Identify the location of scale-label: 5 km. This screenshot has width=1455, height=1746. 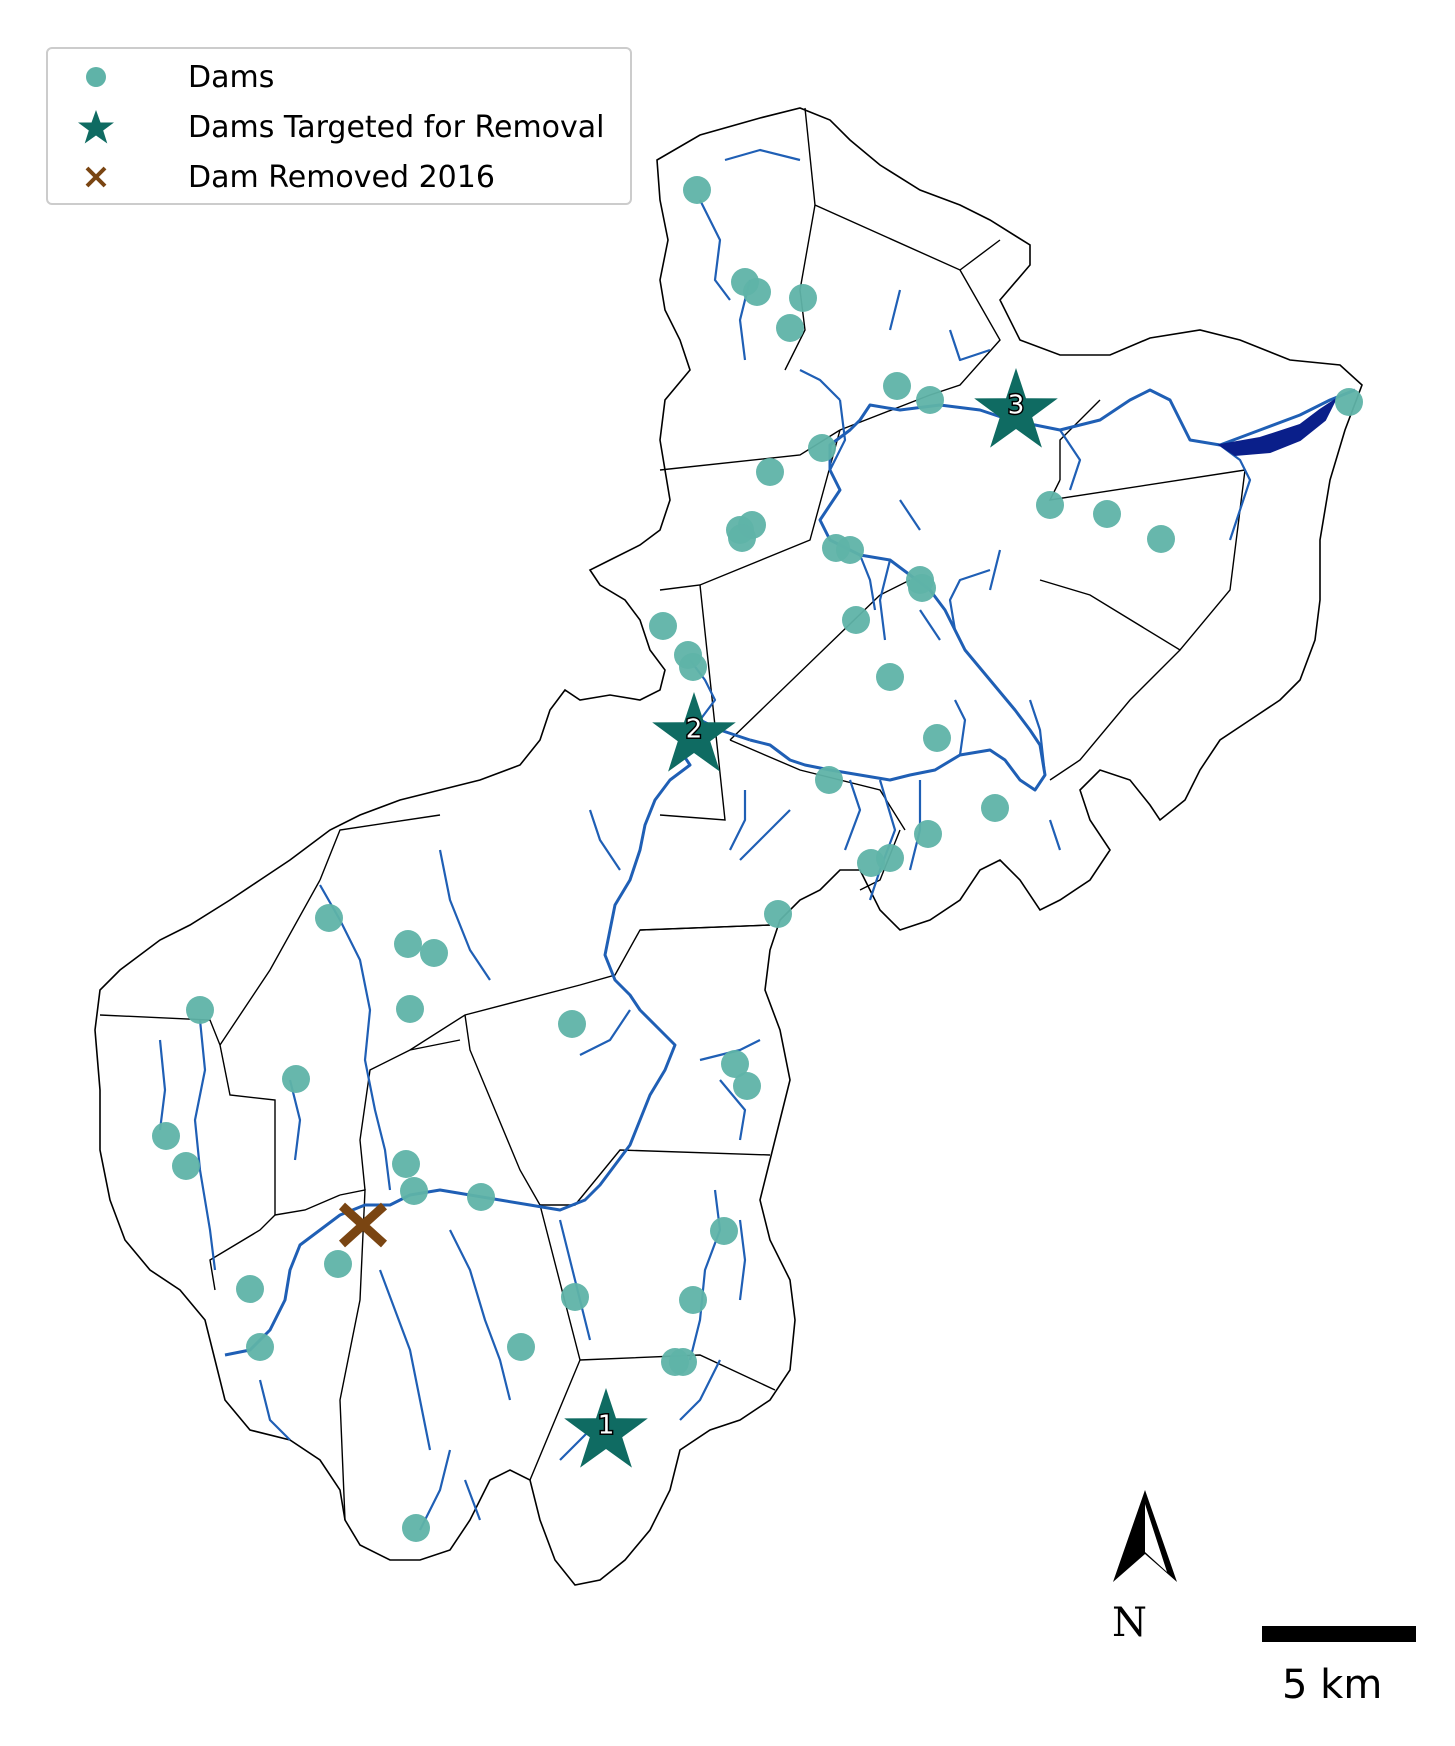
(1332, 1685).